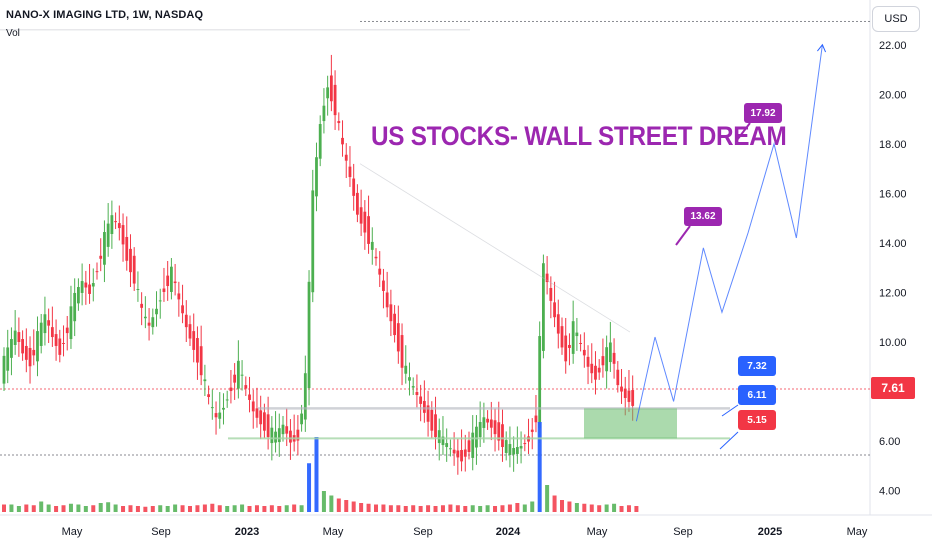  What do you see at coordinates (893, 95) in the screenshot?
I see `price-tick-label: 20.00` at bounding box center [893, 95].